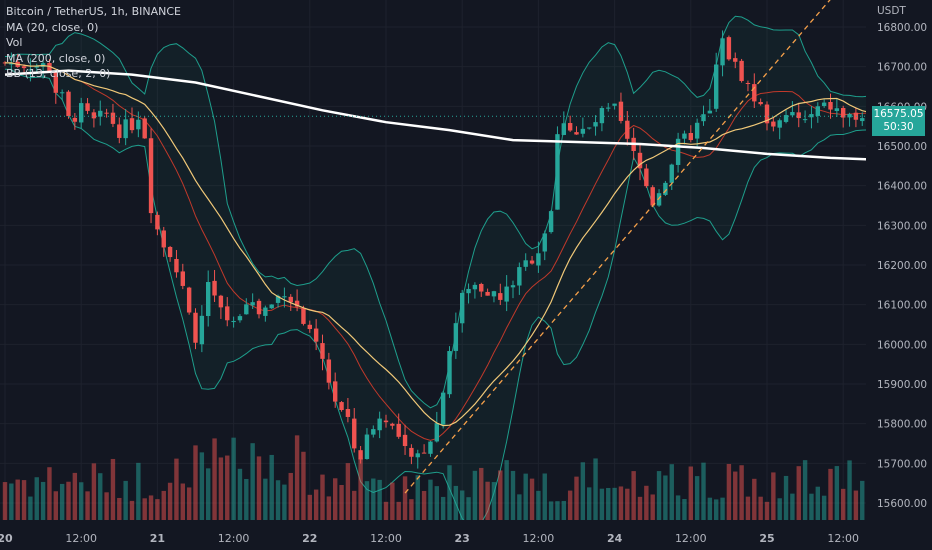  What do you see at coordinates (902, 28) in the screenshot?
I see `price-tick-label: 16800.00` at bounding box center [902, 28].